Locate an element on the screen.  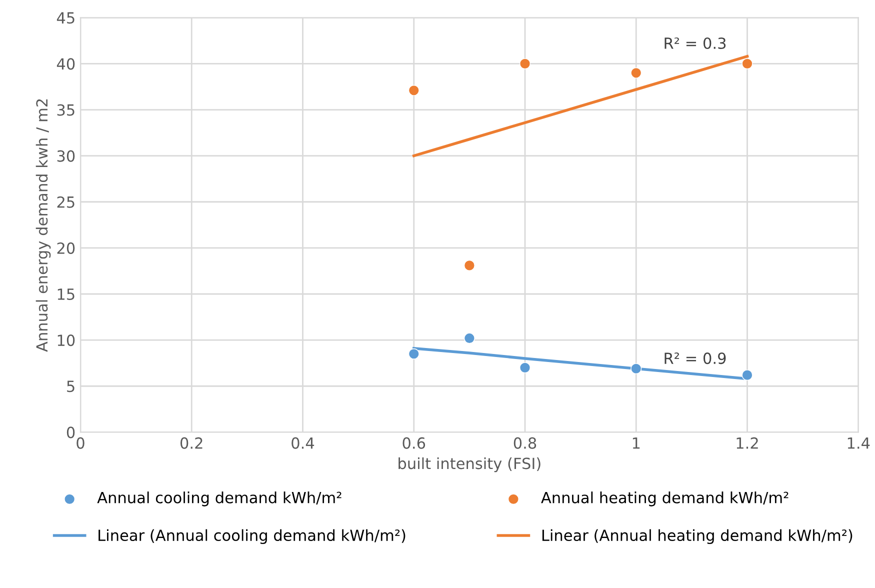
line-series is located at coordinates (580, 106).